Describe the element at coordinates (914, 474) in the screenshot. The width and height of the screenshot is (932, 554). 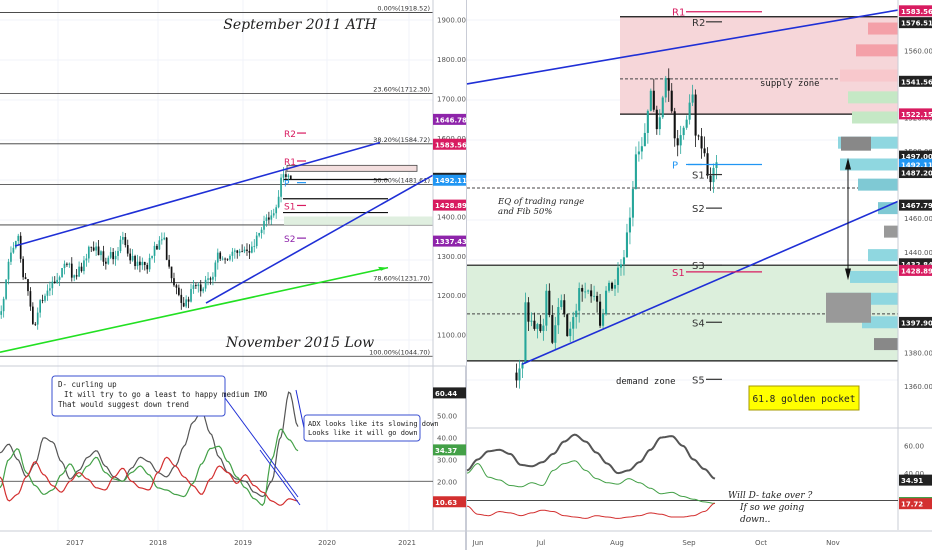
I see `right-ind-tick: 40.00` at that location.